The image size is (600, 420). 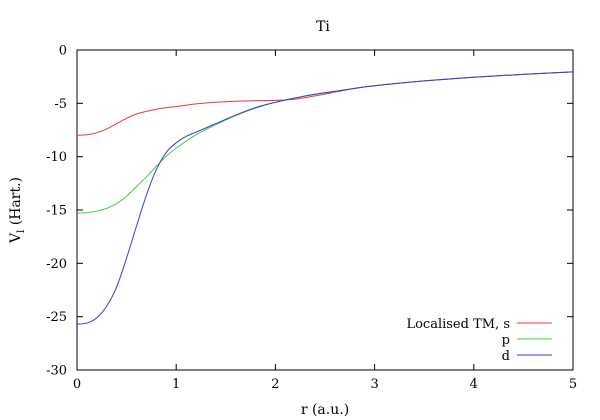 What do you see at coordinates (325, 410) in the screenshot?
I see `x-axis-label: r (a.u.)` at bounding box center [325, 410].